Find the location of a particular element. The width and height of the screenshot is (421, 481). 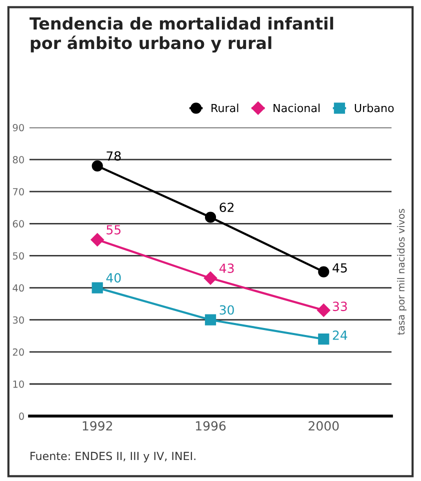

y-tick-label: 60 is located at coordinates (18, 224).